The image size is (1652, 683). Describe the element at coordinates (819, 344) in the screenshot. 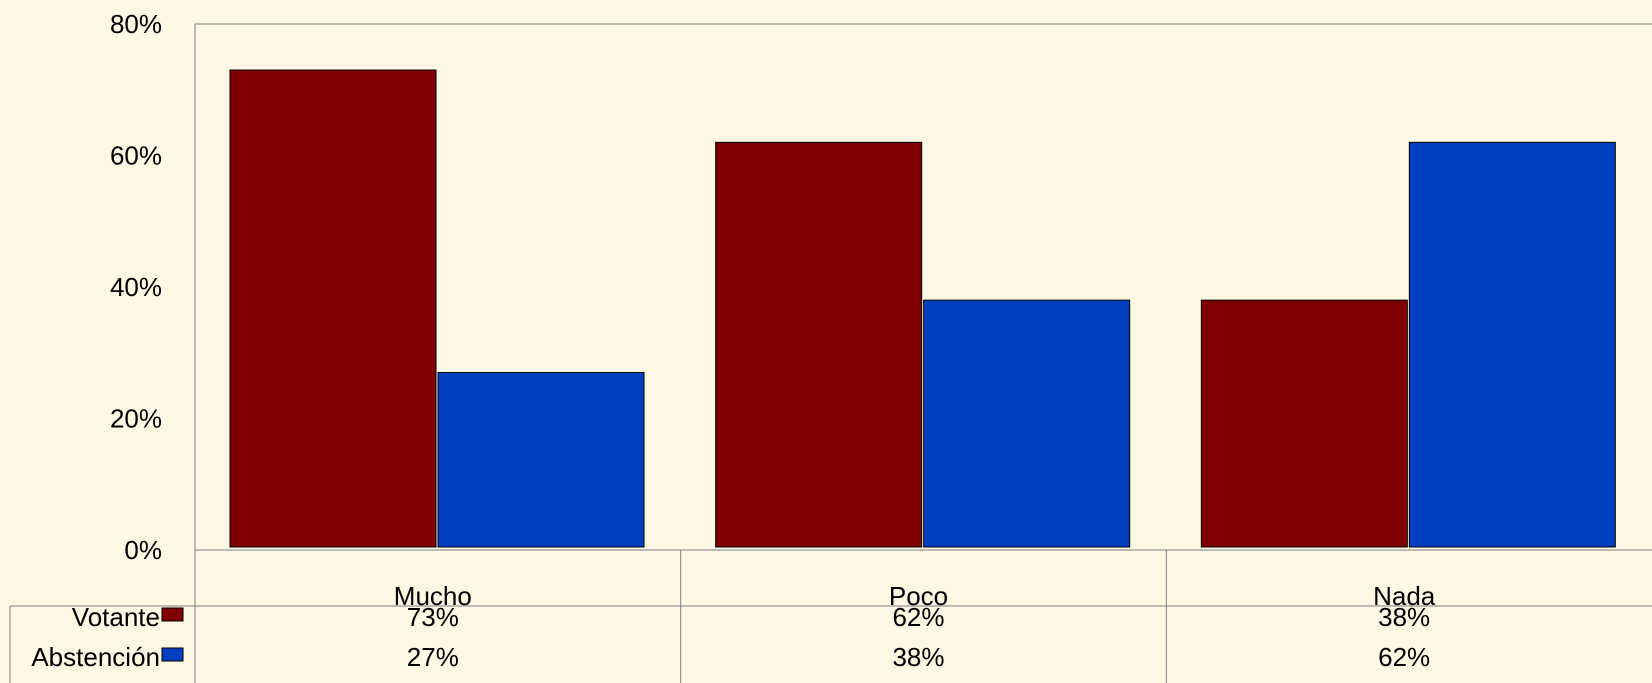

I see `bar-votante-poco` at that location.